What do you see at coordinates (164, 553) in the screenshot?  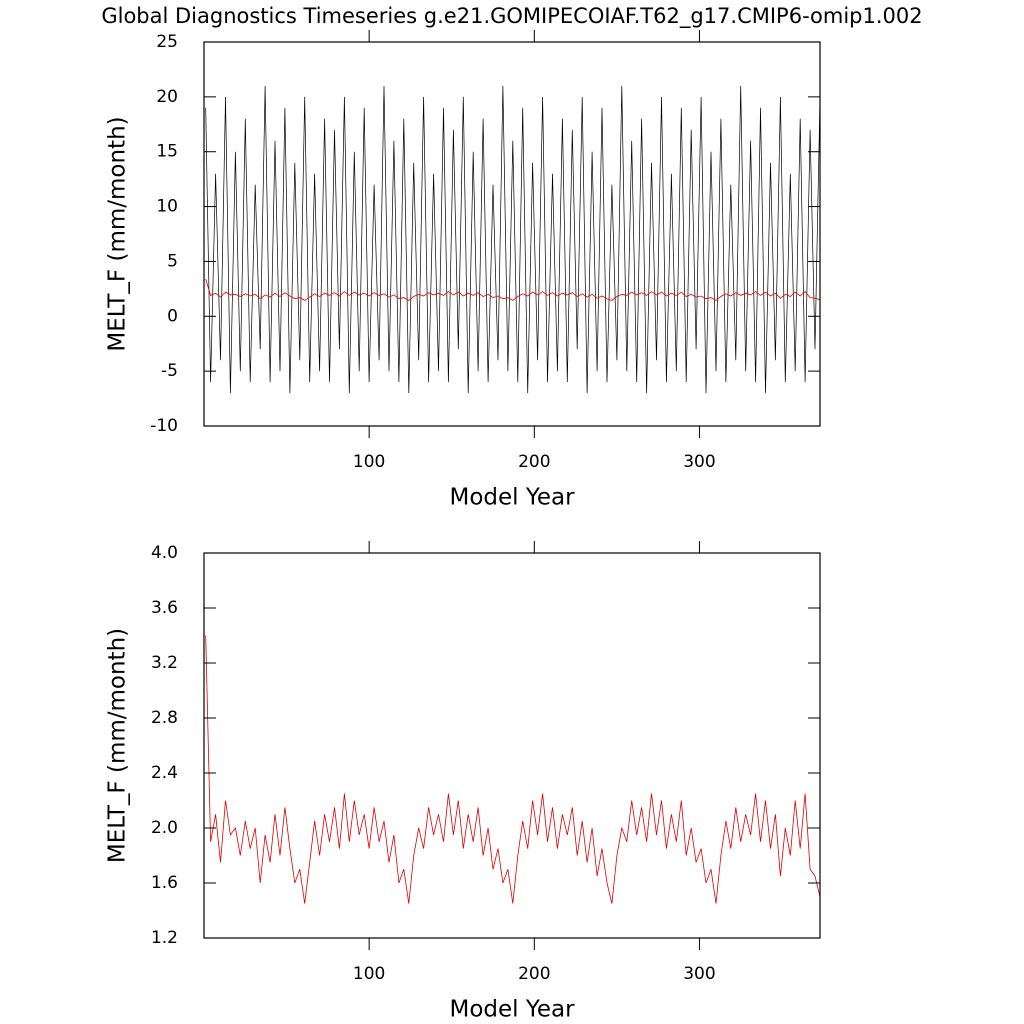 I see `y-tick-label: 4.0` at bounding box center [164, 553].